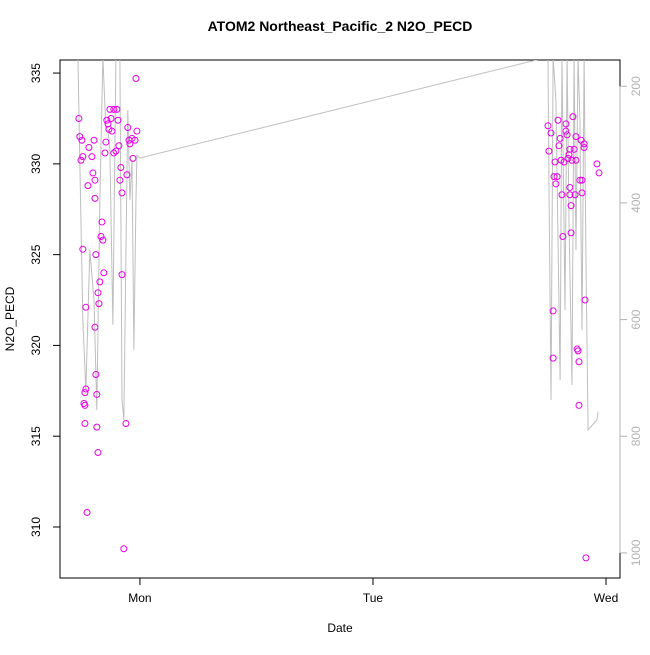  What do you see at coordinates (636, 436) in the screenshot?
I see `y2-tick-label: 800` at bounding box center [636, 436].